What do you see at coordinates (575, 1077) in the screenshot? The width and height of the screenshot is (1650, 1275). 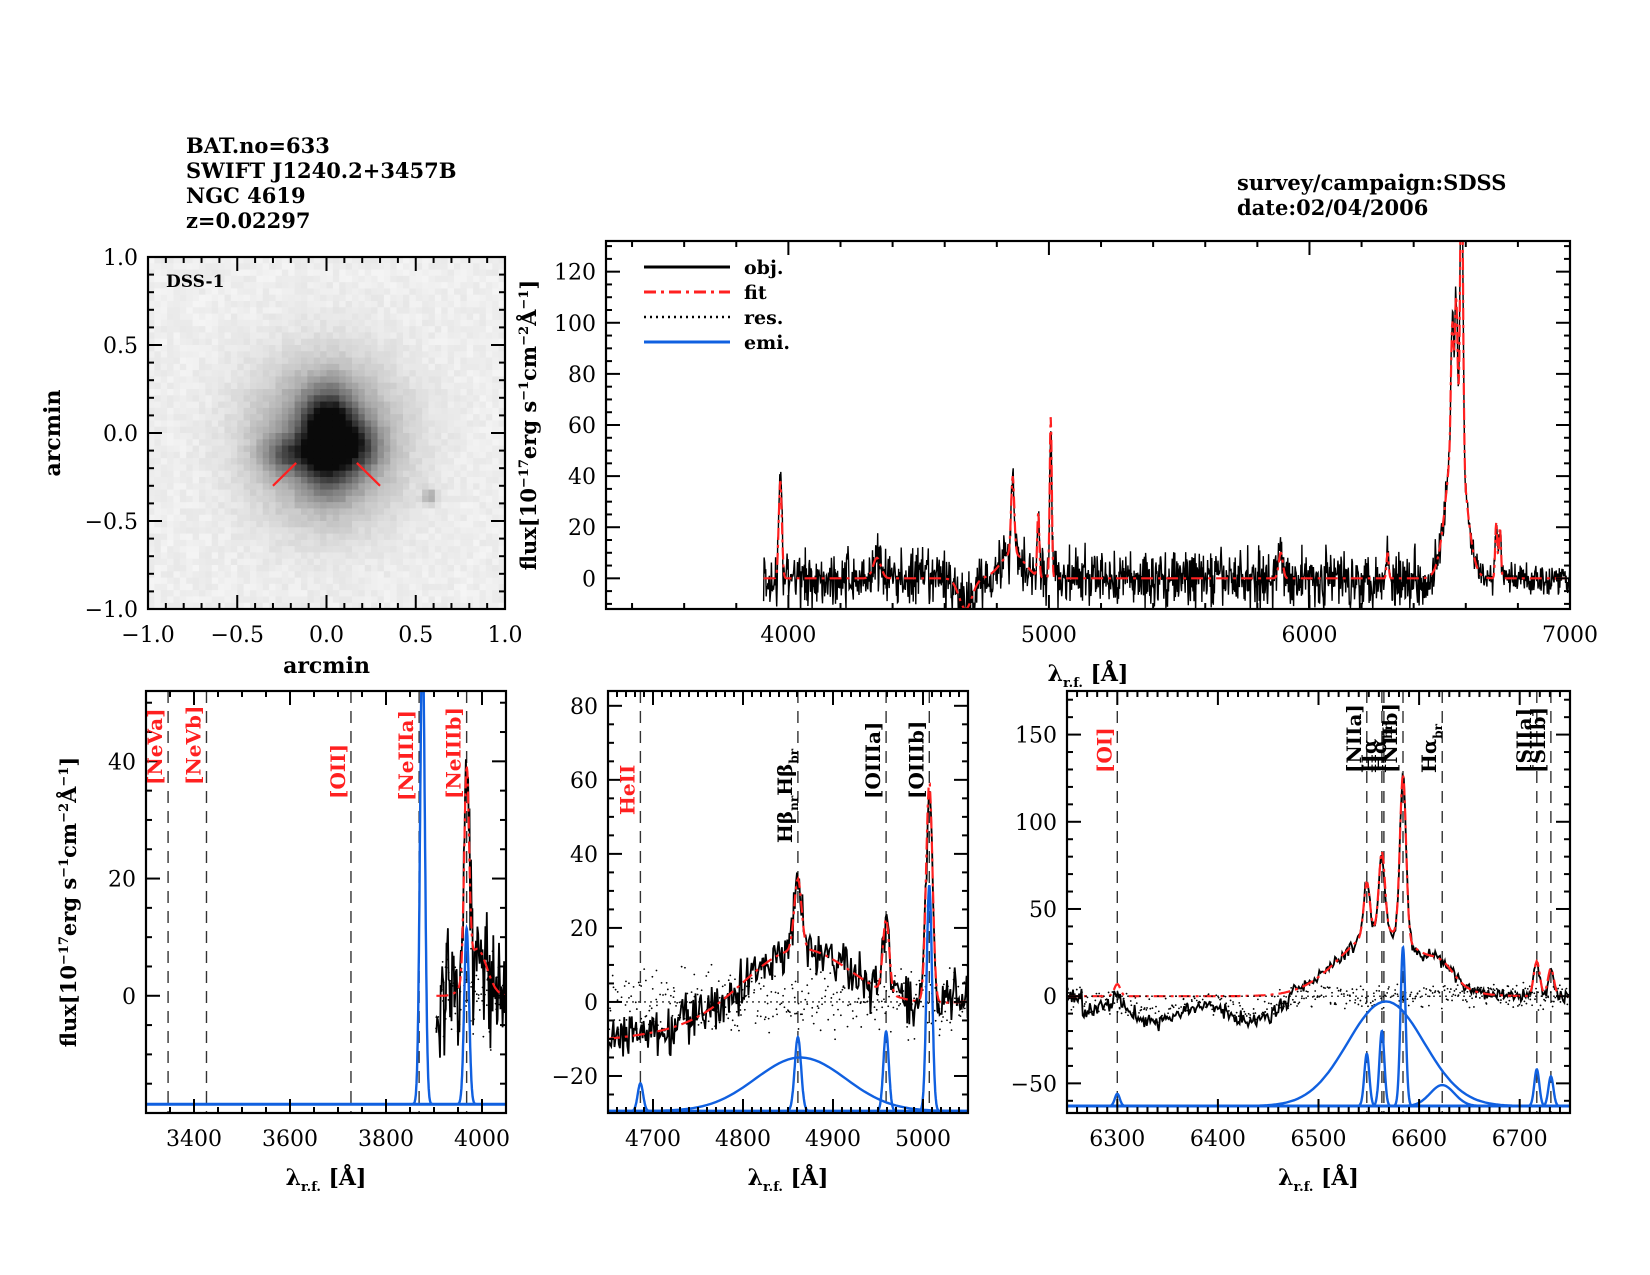 I see `y-tick-label: −20` at bounding box center [575, 1077].